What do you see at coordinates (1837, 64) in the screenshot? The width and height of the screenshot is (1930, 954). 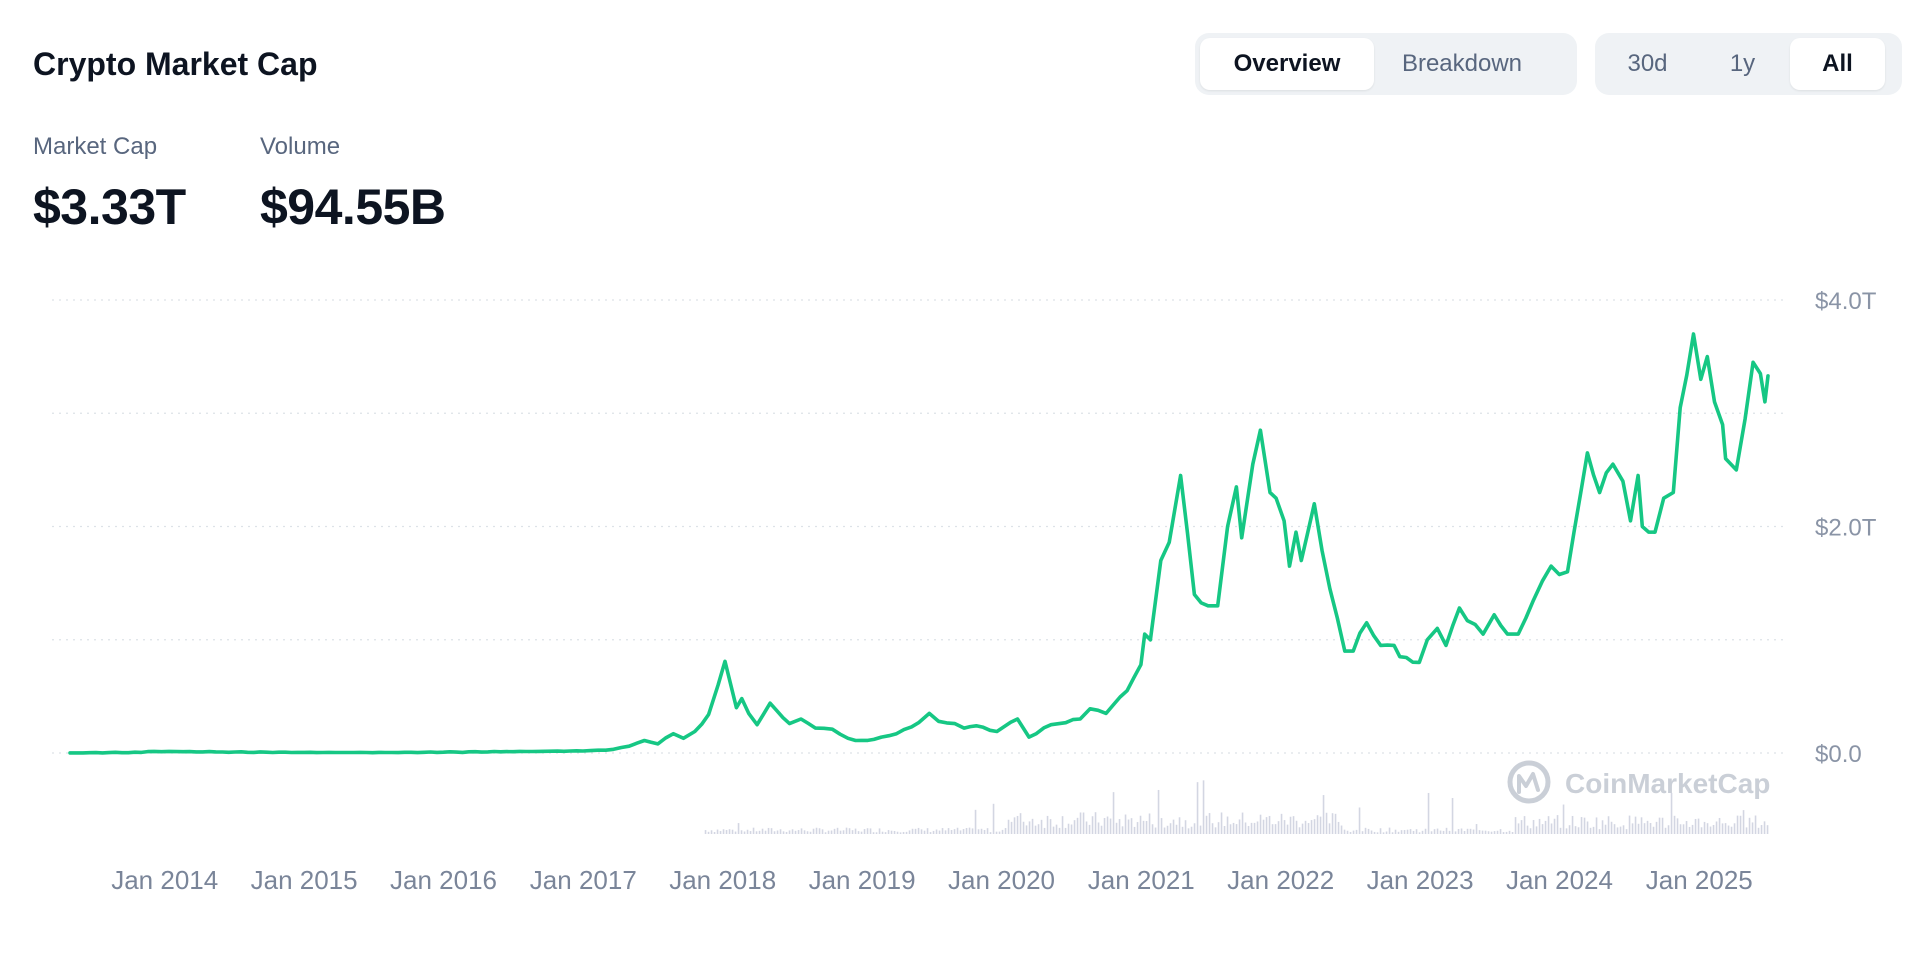 I see `range-all-button: All` at bounding box center [1837, 64].